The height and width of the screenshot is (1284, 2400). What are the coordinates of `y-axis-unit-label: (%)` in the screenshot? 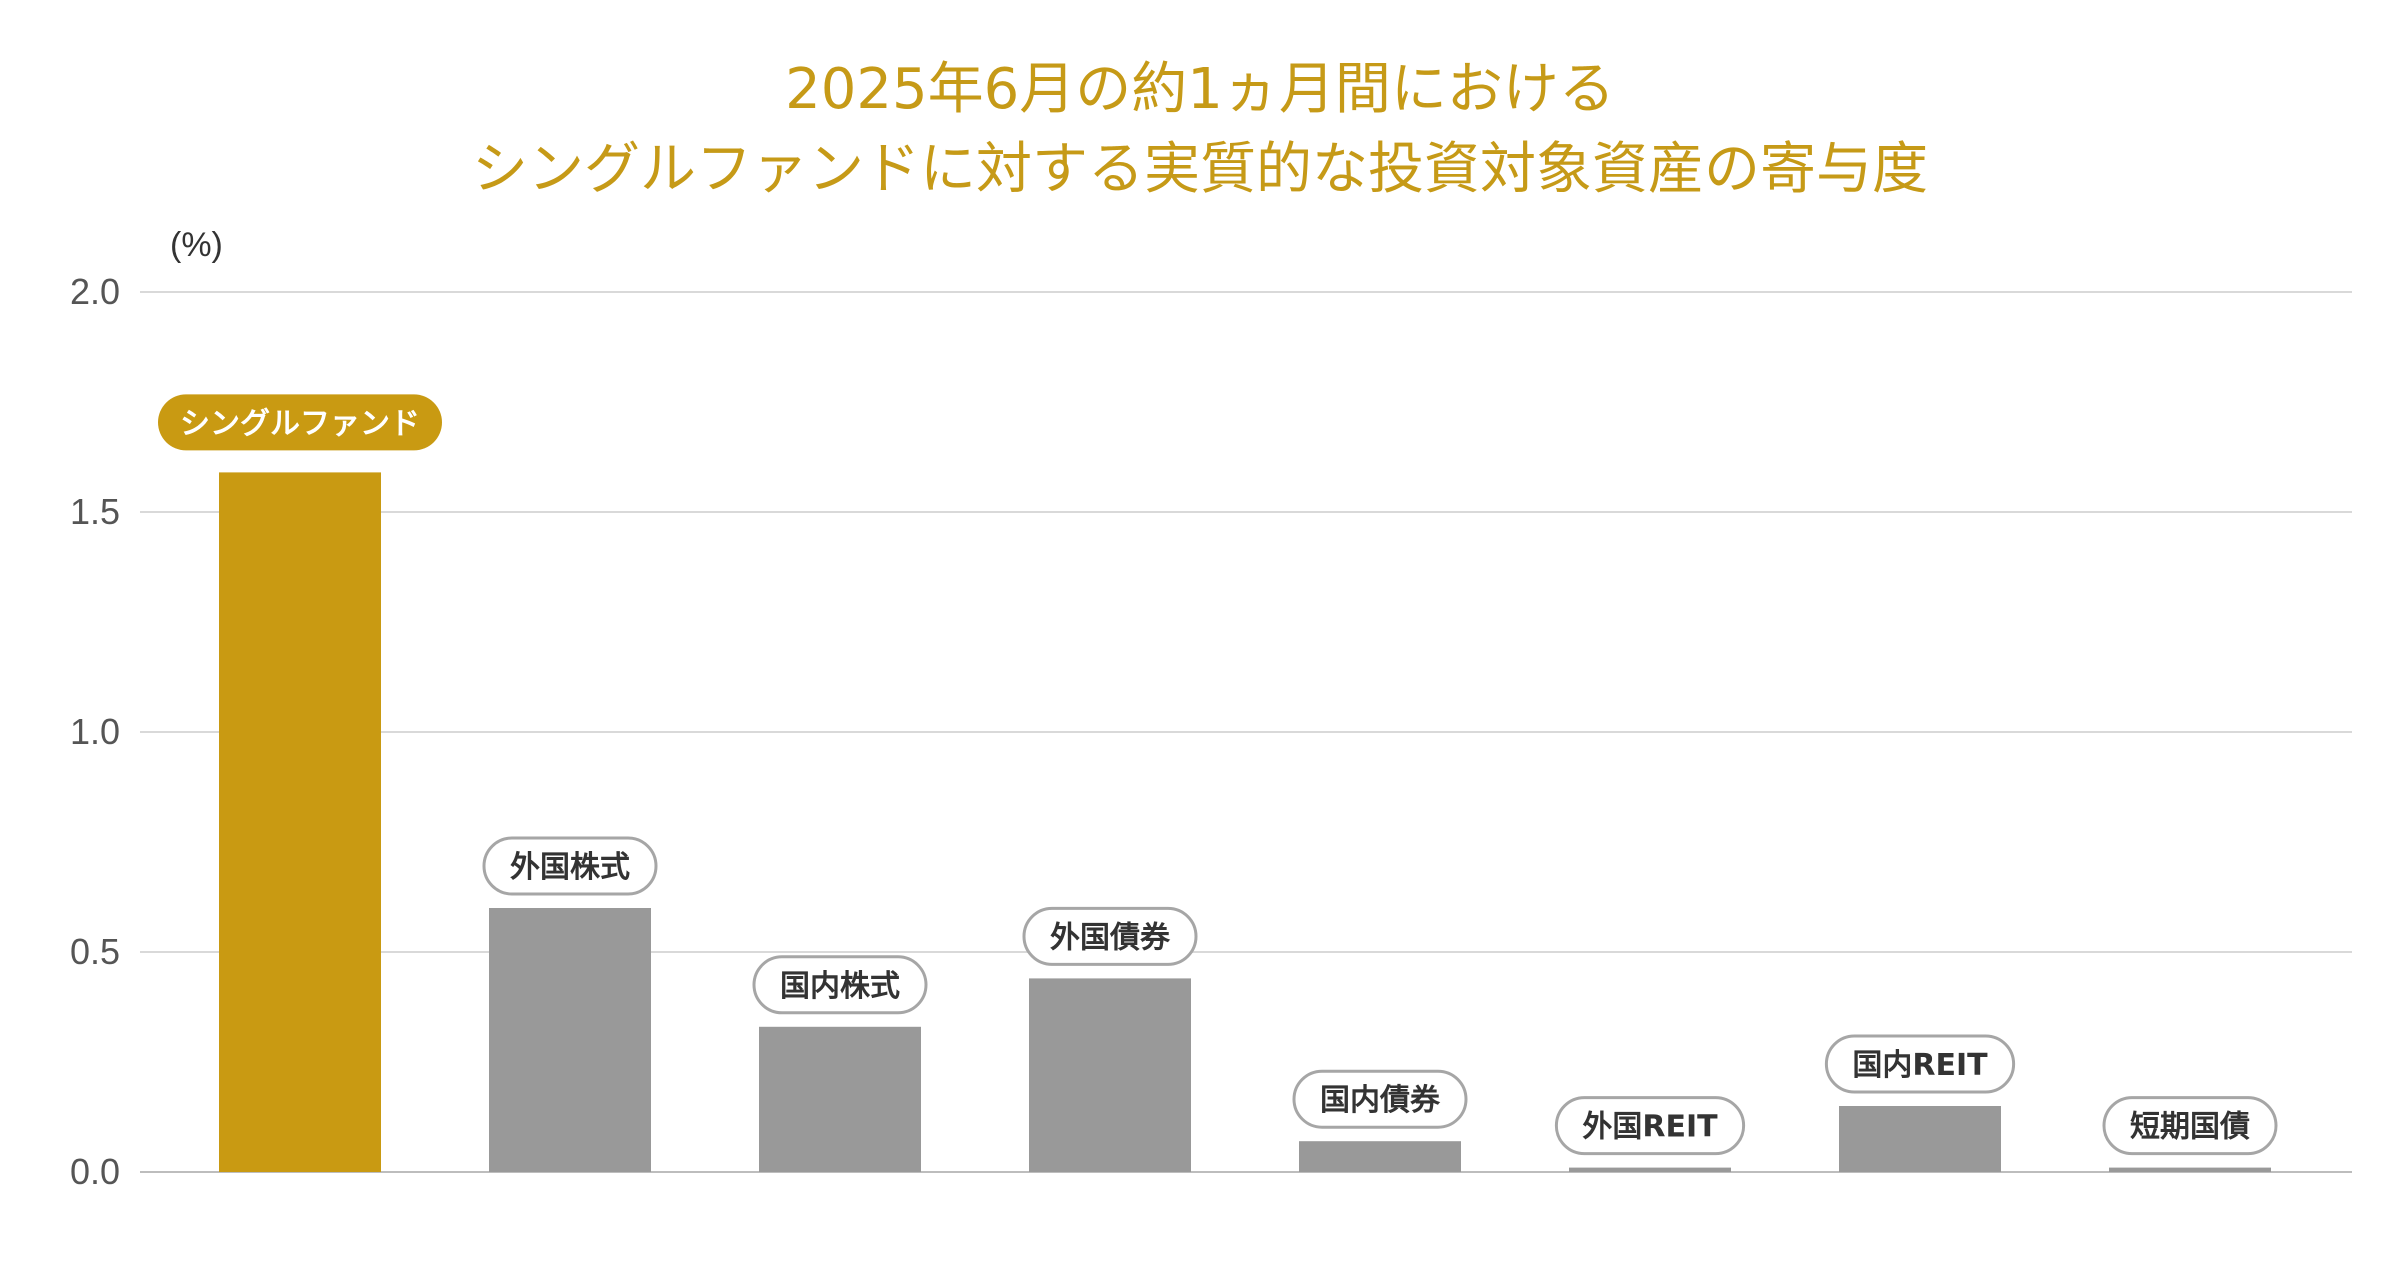 It's located at (196, 245).